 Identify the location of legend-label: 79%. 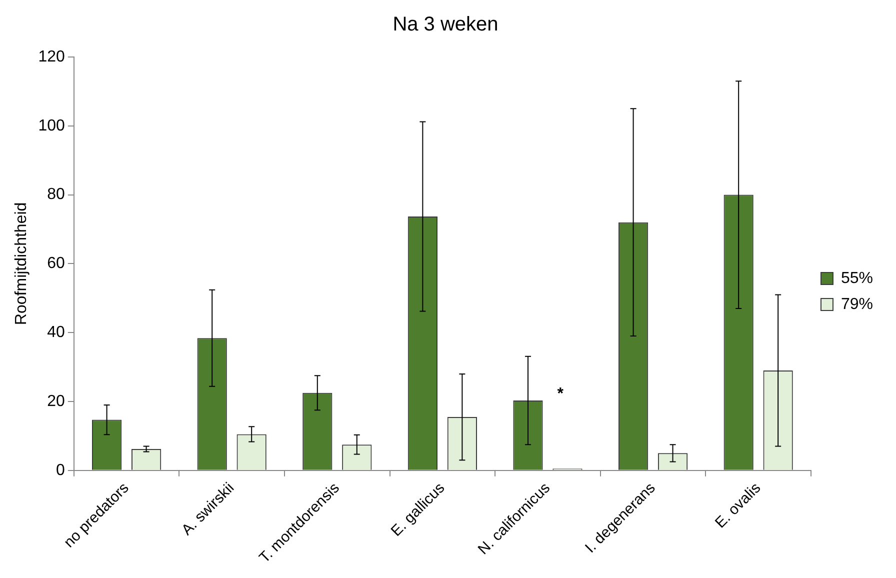
(857, 304).